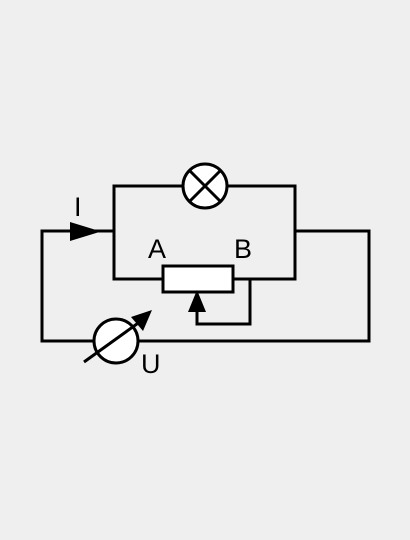  What do you see at coordinates (223, 301) in the screenshot?
I see `wiper-wire` at bounding box center [223, 301].